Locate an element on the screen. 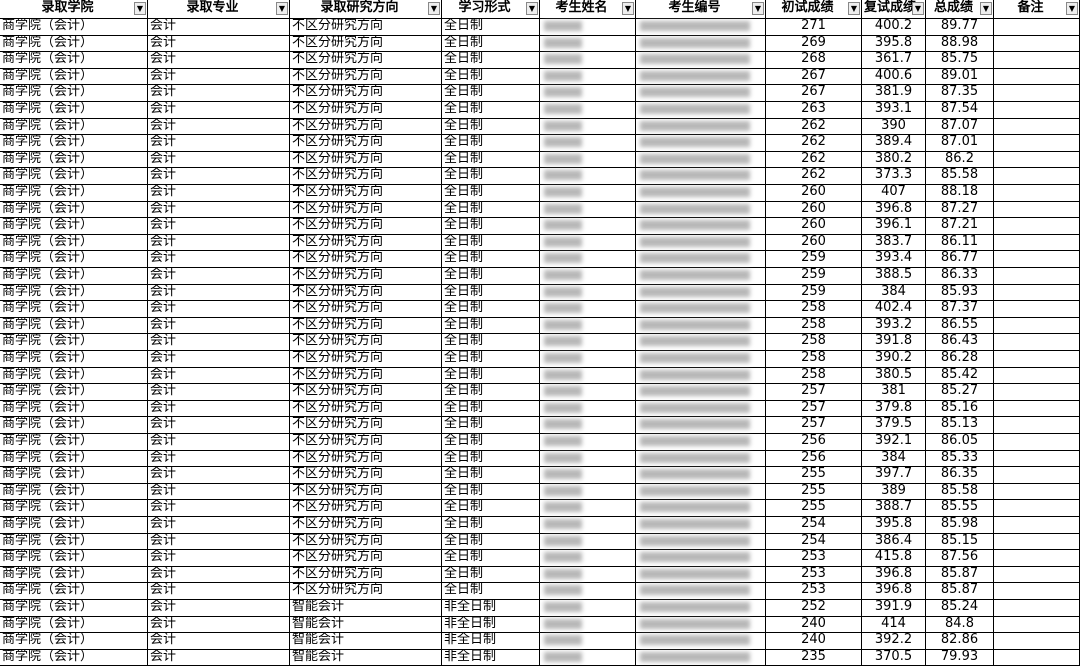 The width and height of the screenshot is (1080, 666). data-cell: 379.8 is located at coordinates (894, 408).